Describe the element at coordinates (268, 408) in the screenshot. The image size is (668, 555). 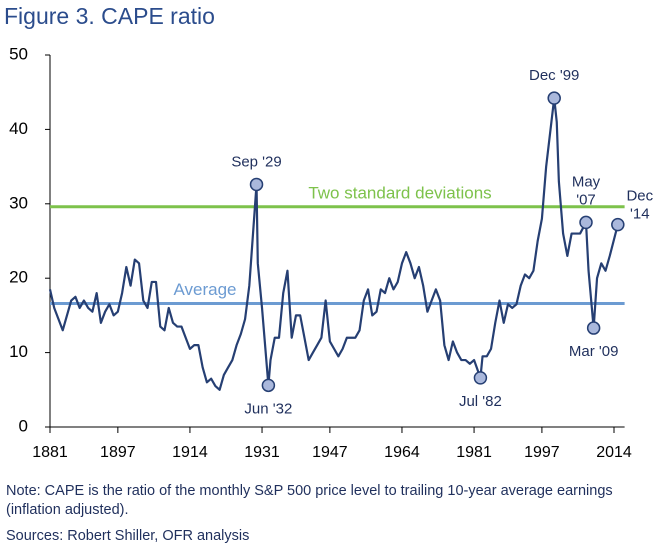
I see `annotation-label: Jun '32` at that location.